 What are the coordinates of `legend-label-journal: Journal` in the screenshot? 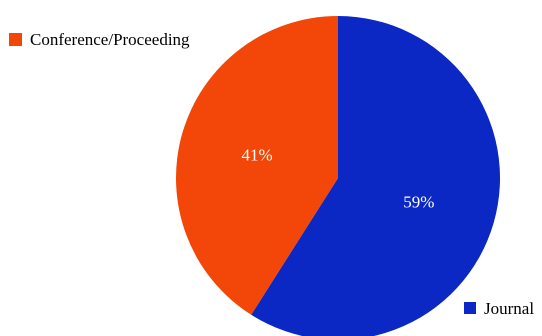 It's located at (509, 308).